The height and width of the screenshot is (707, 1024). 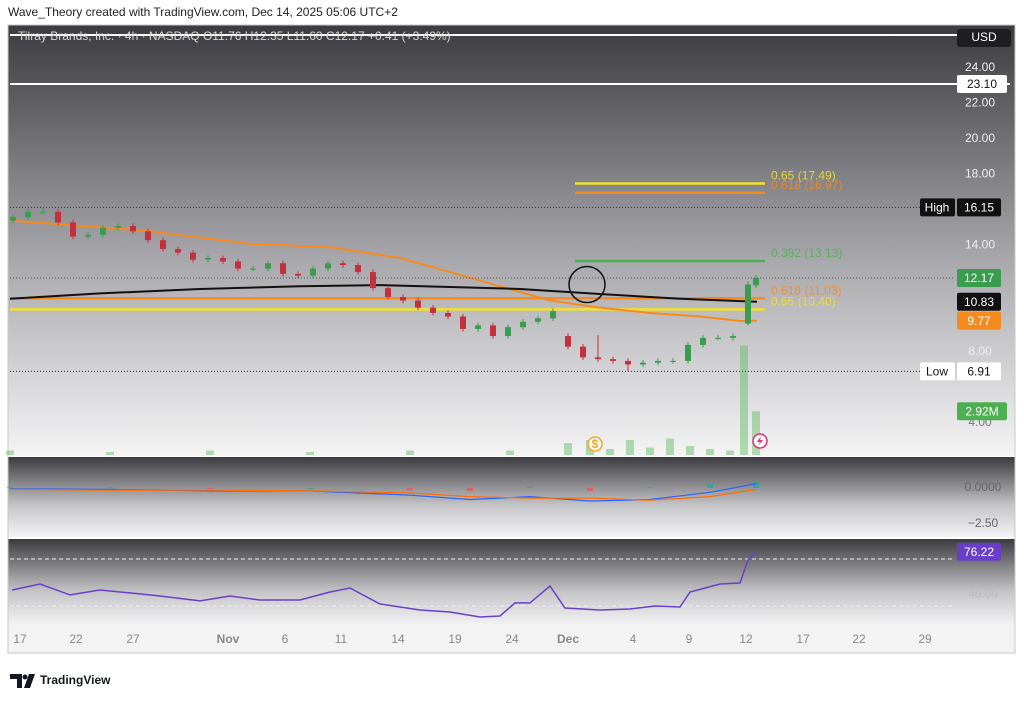 What do you see at coordinates (285, 639) in the screenshot?
I see `x-tick-label: 6` at bounding box center [285, 639].